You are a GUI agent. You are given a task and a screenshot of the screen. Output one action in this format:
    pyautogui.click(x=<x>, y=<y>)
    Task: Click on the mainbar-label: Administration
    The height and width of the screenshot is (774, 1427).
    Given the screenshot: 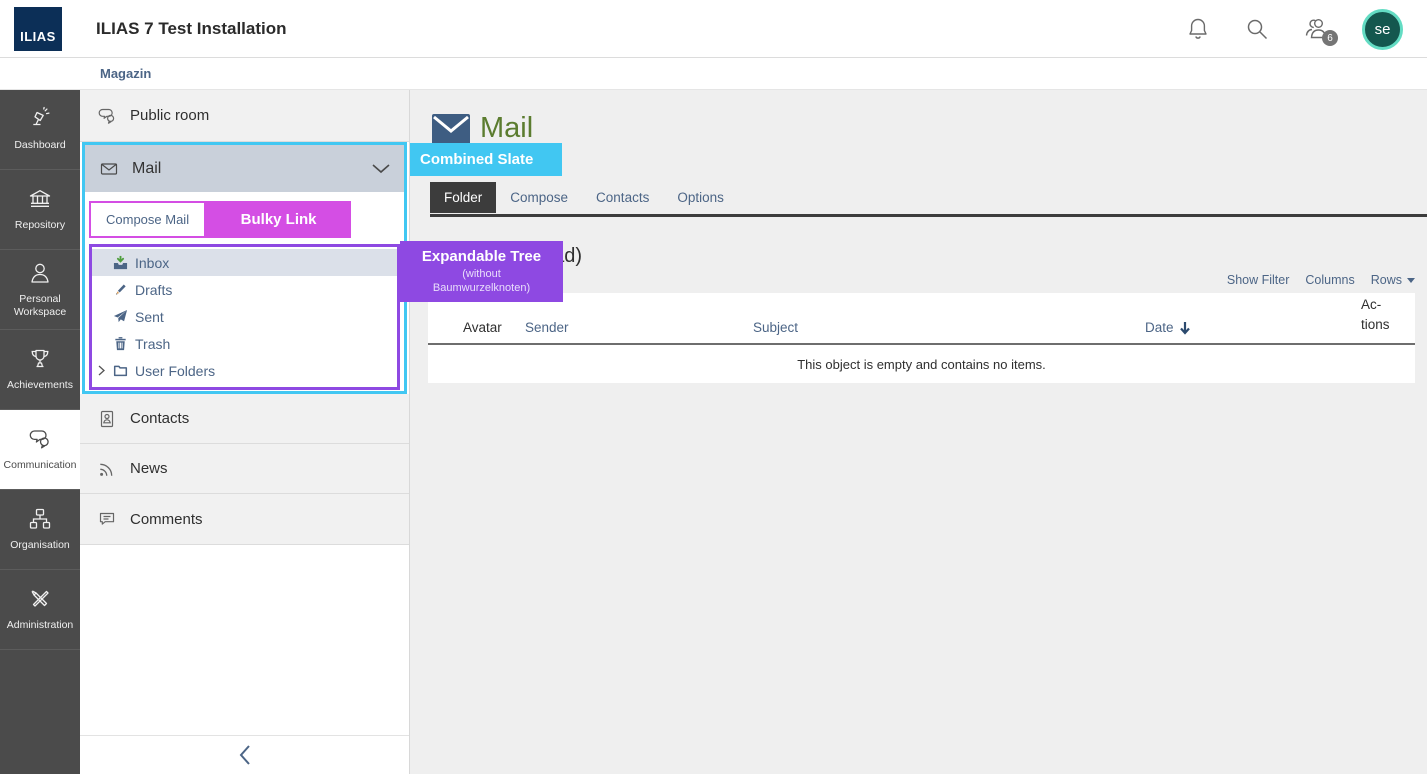 What is the action you would take?
    pyautogui.click(x=40, y=625)
    